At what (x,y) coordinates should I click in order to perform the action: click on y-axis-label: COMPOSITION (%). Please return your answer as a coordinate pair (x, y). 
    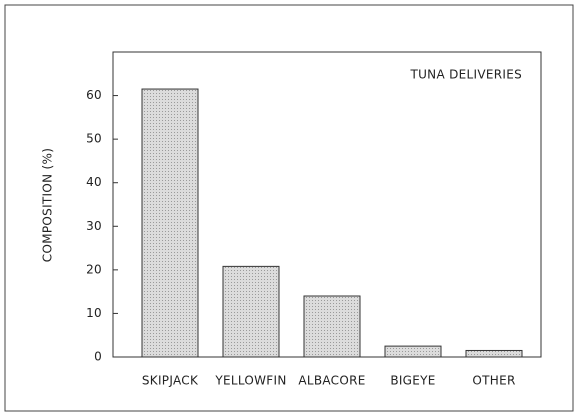
    Looking at the image, I should click on (48, 205).